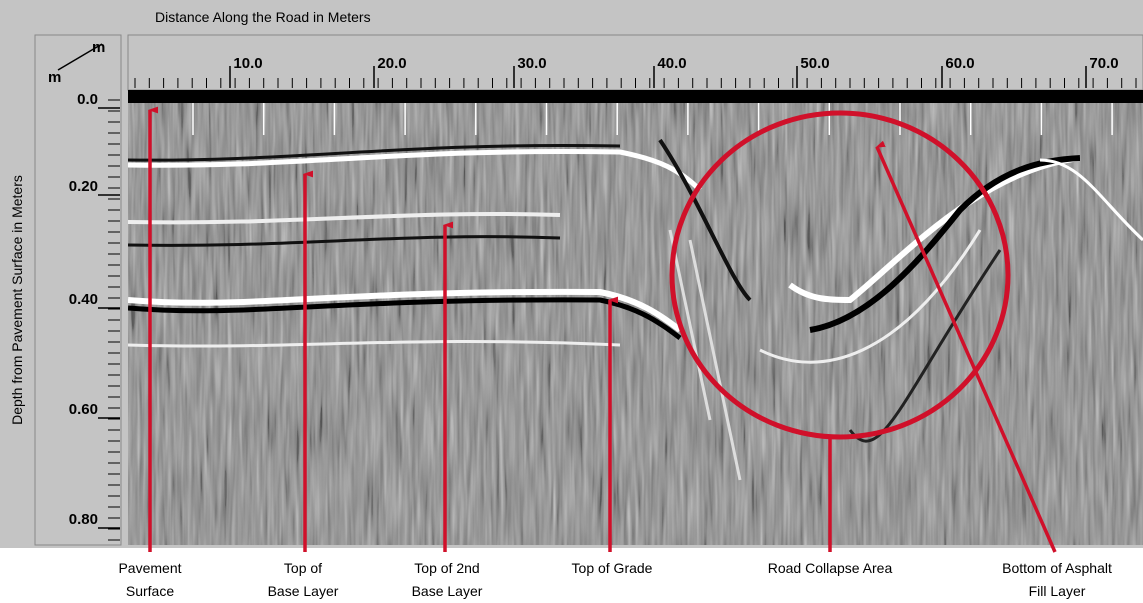  Describe the element at coordinates (446, 568) in the screenshot. I see `annotation-label: Top of 2nd` at that location.